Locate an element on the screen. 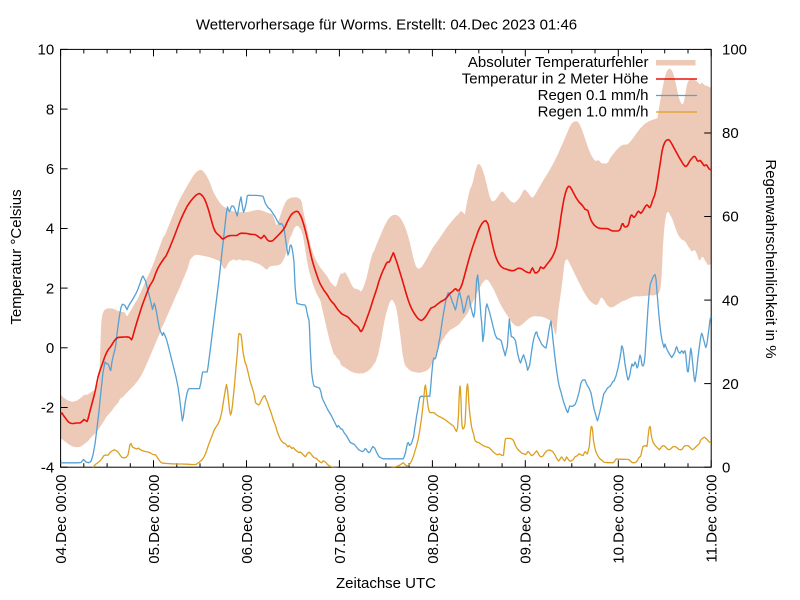 The image size is (800, 600). svg-text: Absoluter Temperaturfehler is located at coordinates (558, 62).